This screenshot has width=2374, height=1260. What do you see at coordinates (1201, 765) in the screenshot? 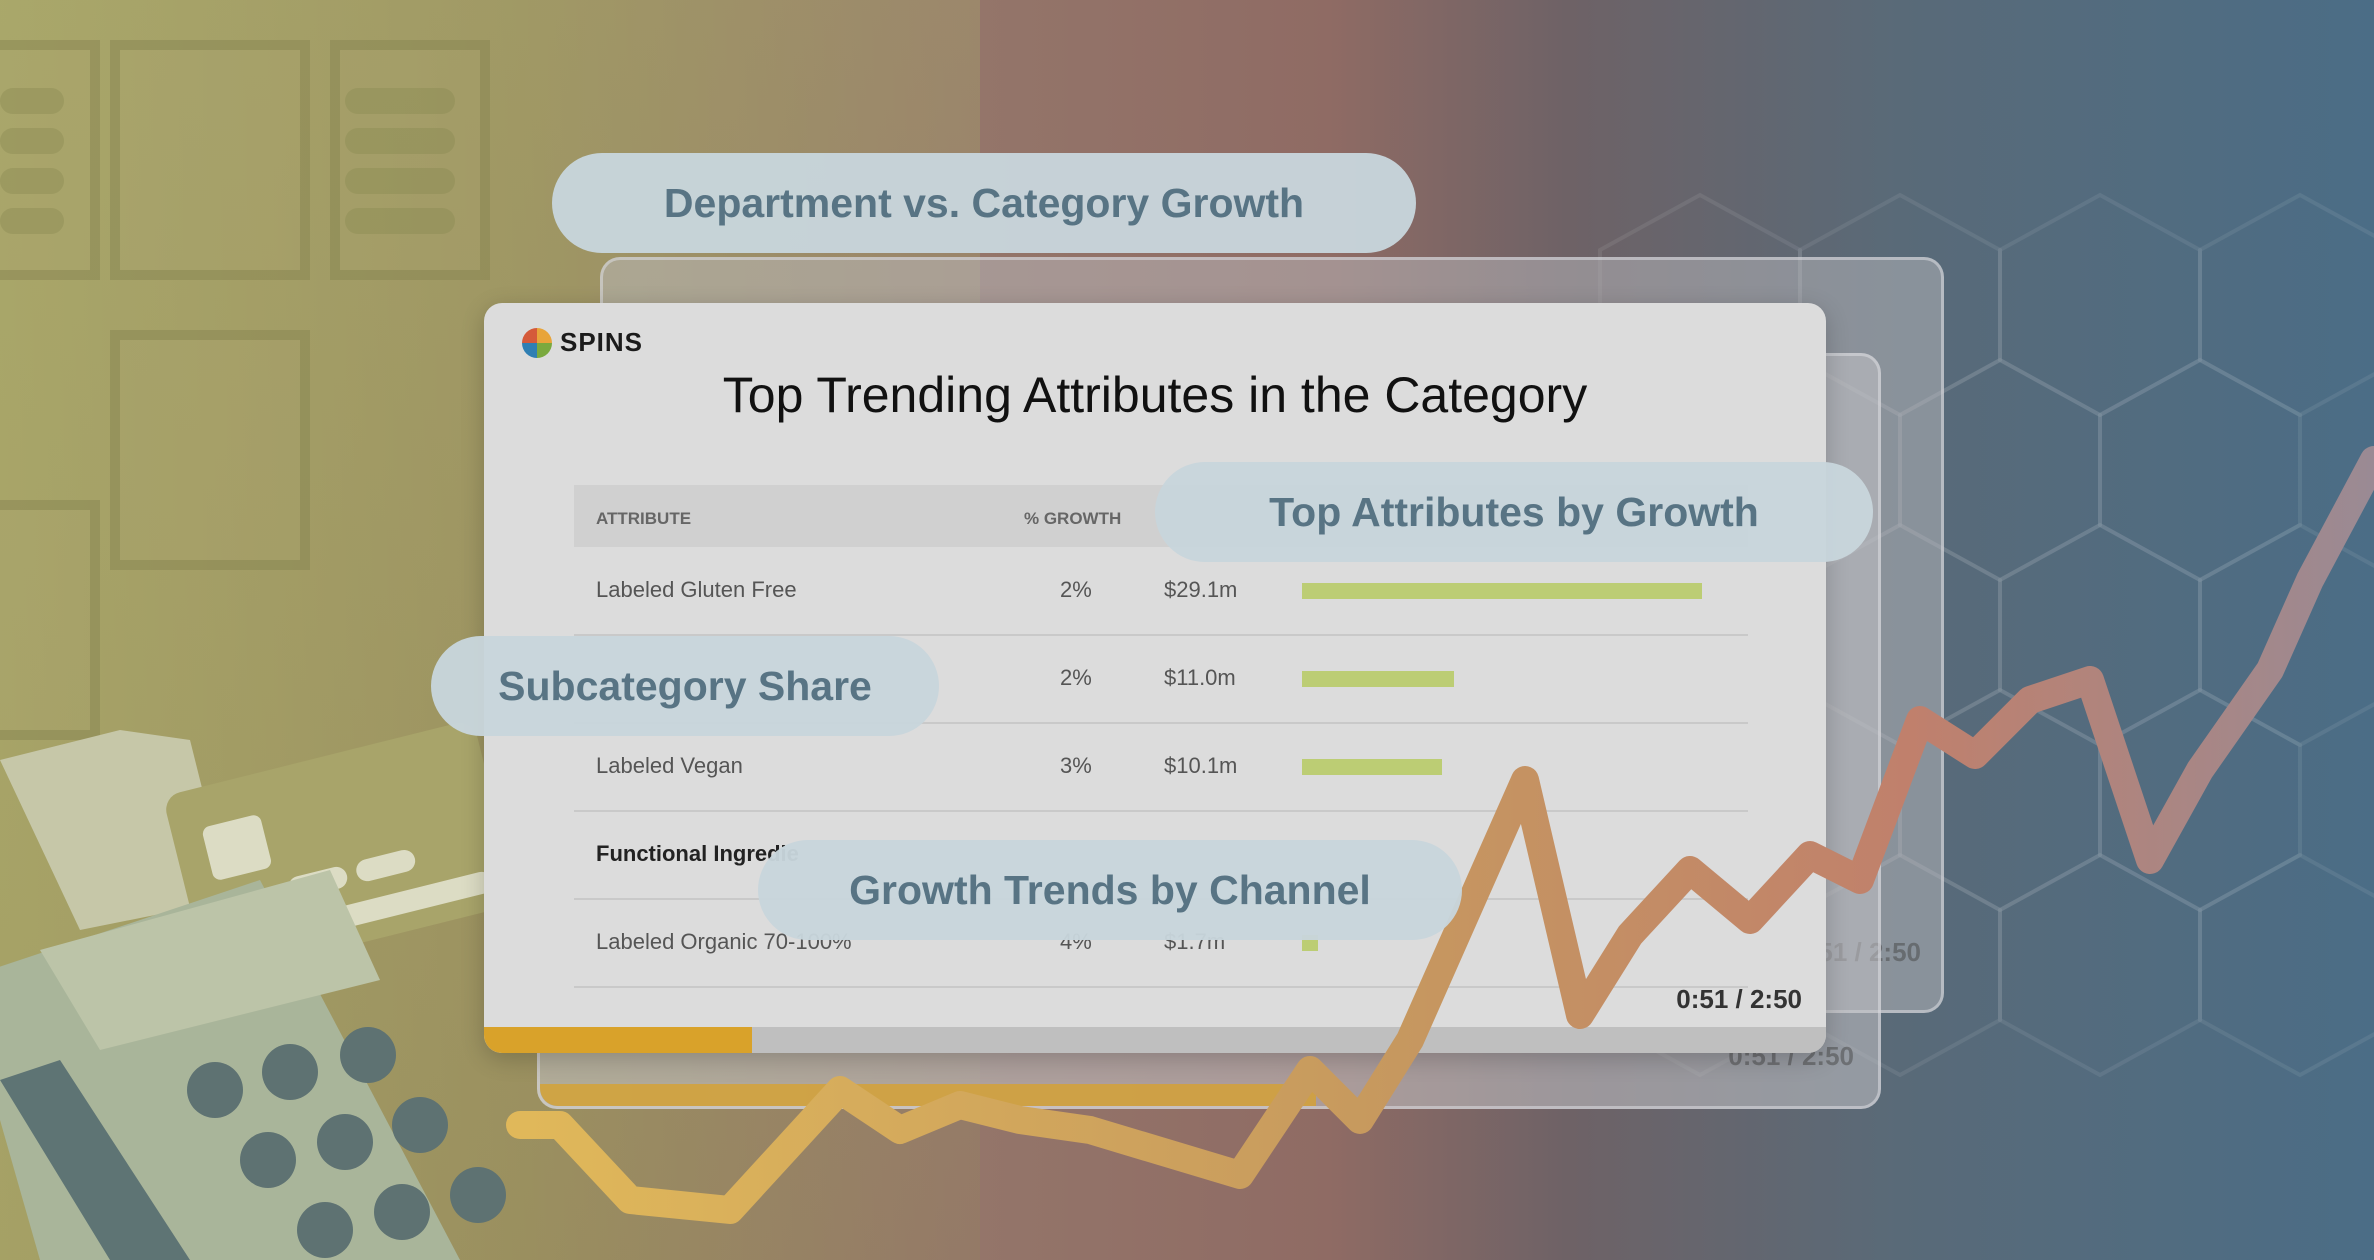
I see `sales-cell: $10.1m` at bounding box center [1201, 765].